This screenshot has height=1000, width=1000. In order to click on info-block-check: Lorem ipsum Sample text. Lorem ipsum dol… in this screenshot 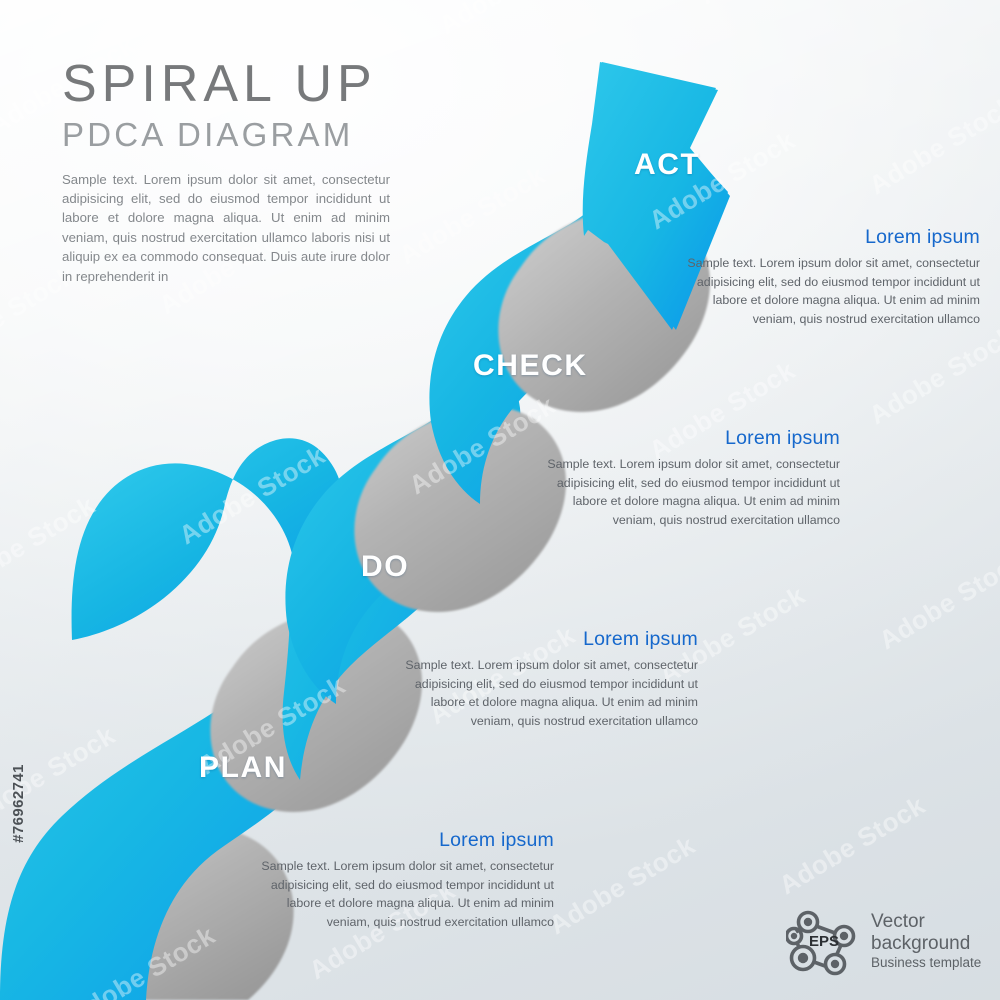, I will do `click(690, 478)`.